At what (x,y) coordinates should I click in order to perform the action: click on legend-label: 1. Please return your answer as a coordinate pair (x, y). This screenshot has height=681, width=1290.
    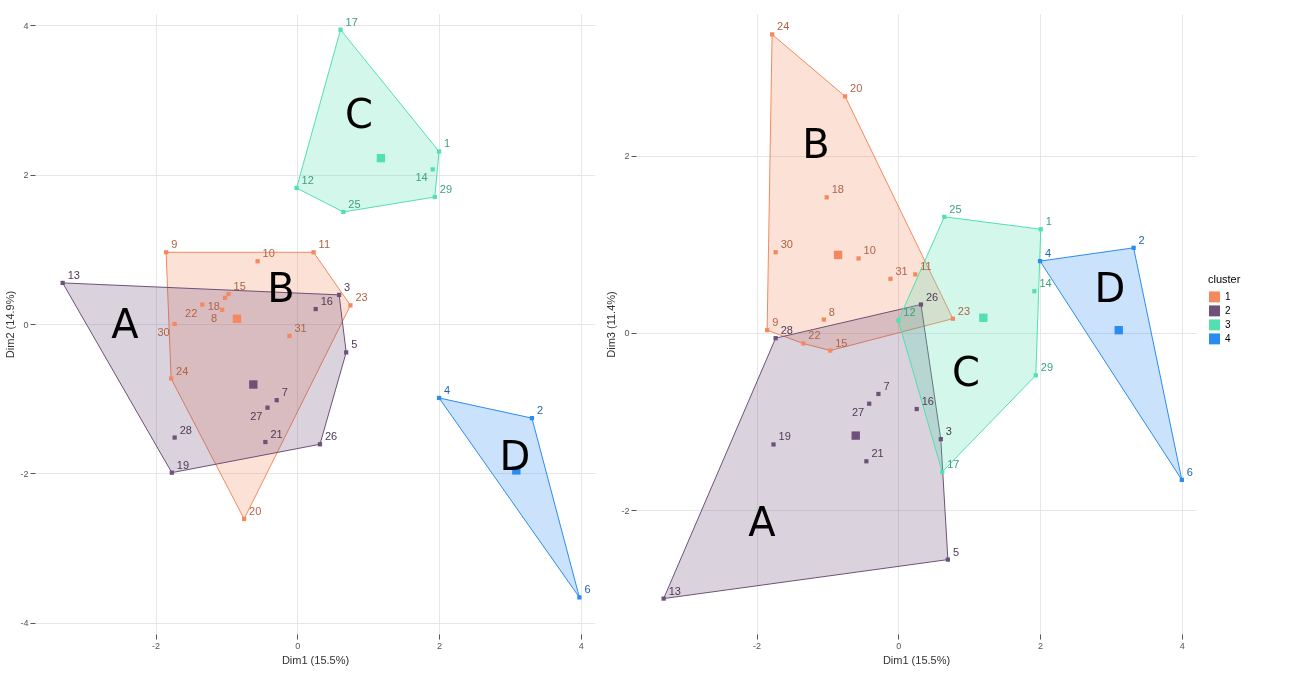
    Looking at the image, I should click on (1228, 296).